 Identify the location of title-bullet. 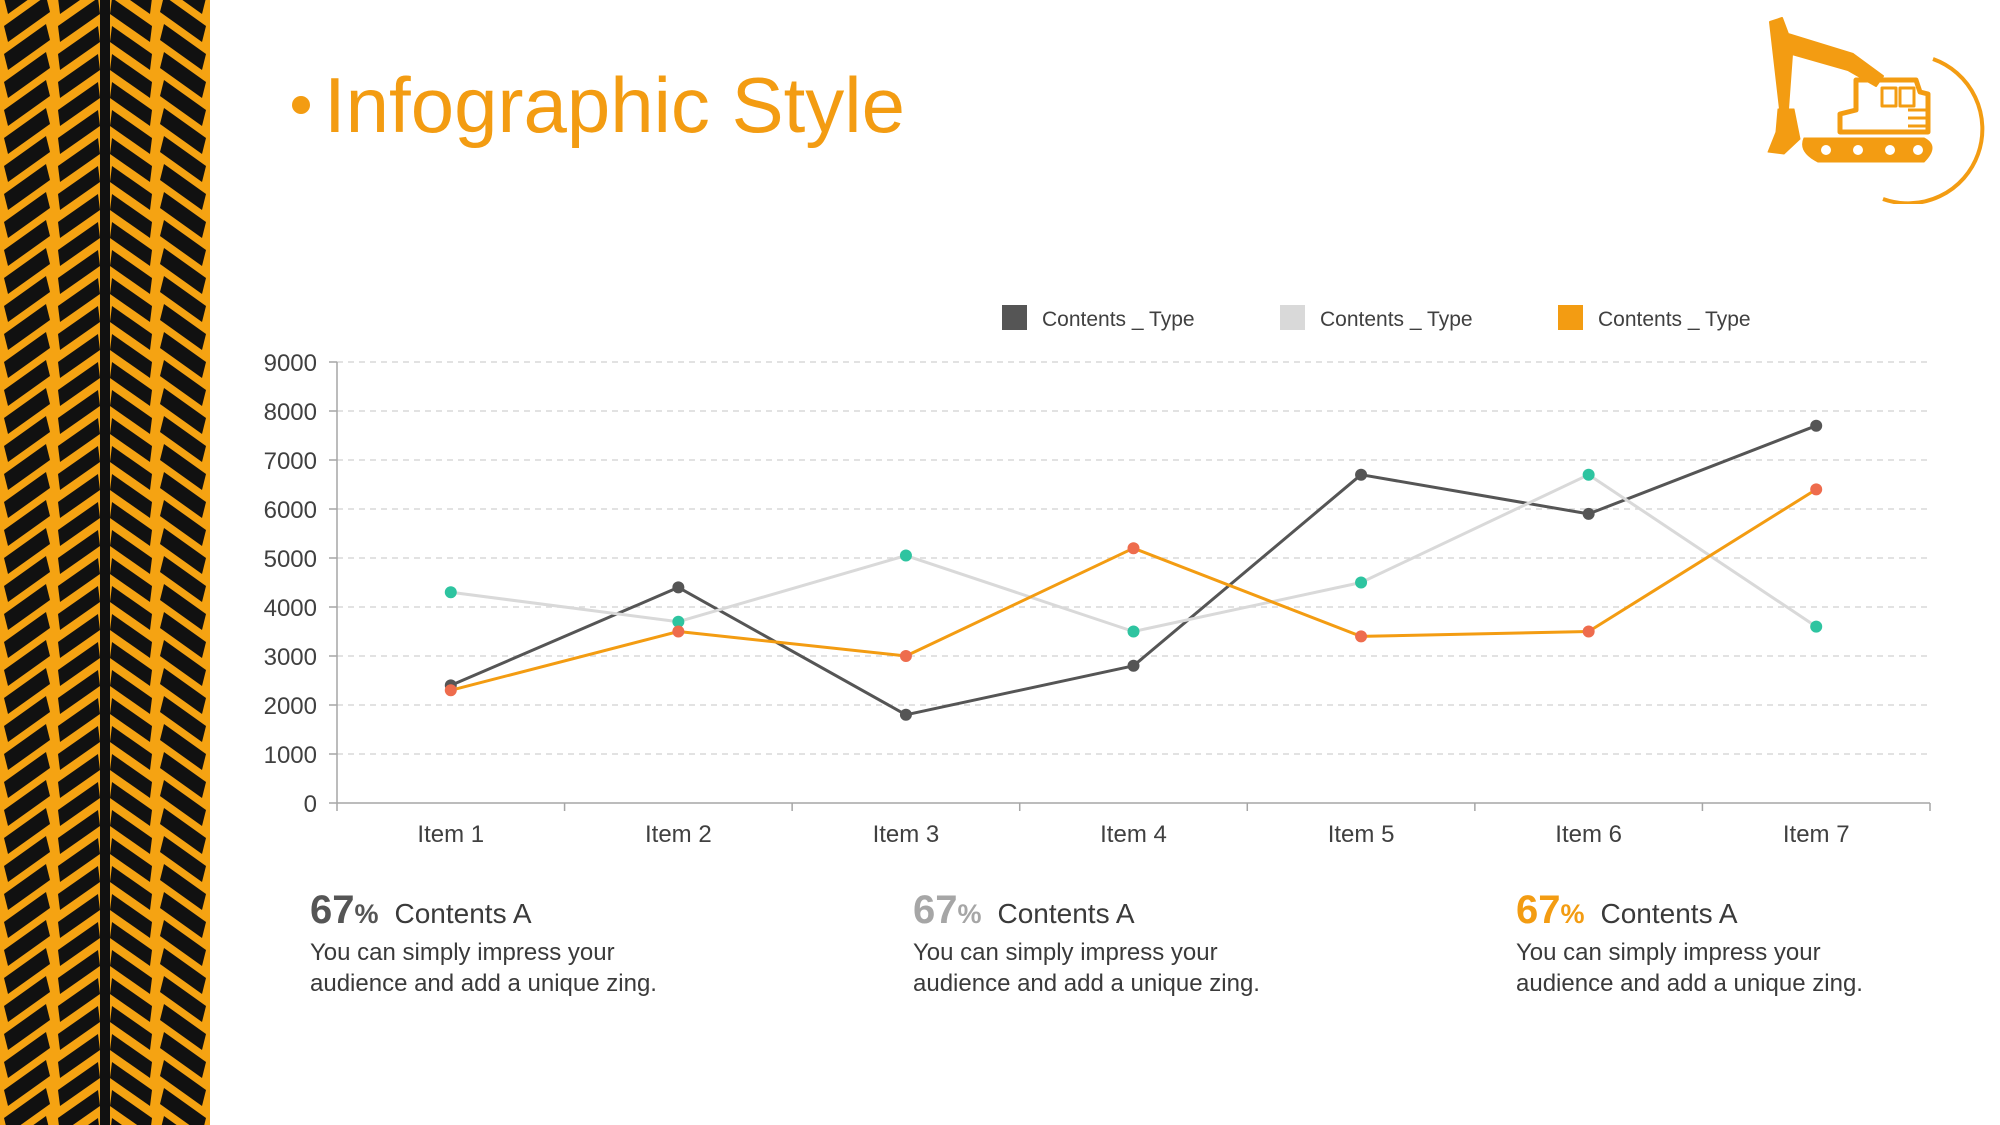
(301, 105).